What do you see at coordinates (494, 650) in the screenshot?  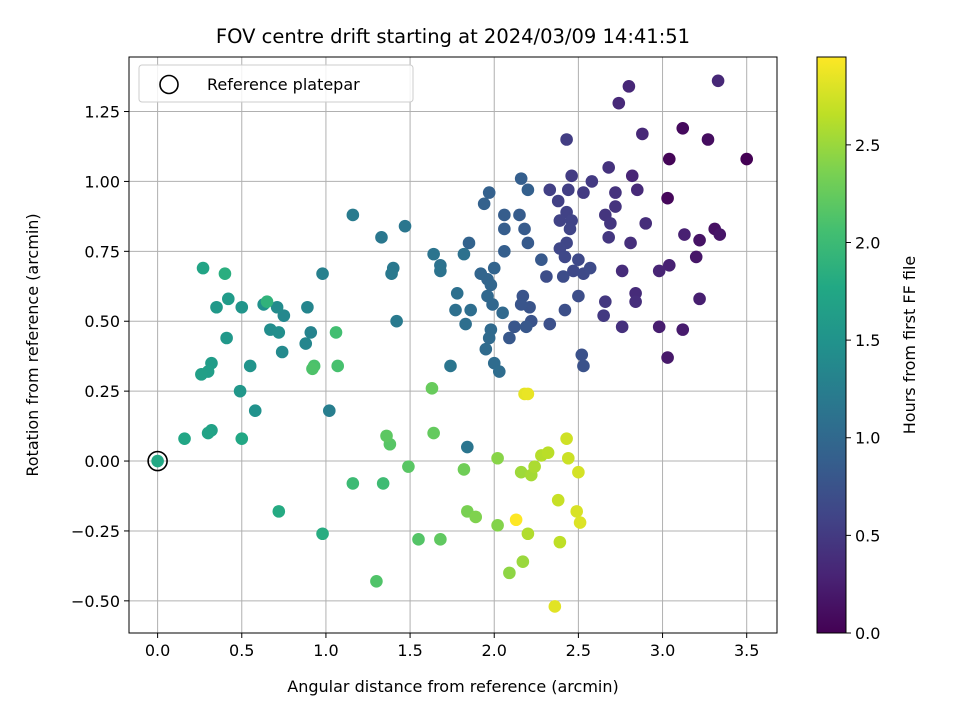 I see `x-tick-label: 2.0` at bounding box center [494, 650].